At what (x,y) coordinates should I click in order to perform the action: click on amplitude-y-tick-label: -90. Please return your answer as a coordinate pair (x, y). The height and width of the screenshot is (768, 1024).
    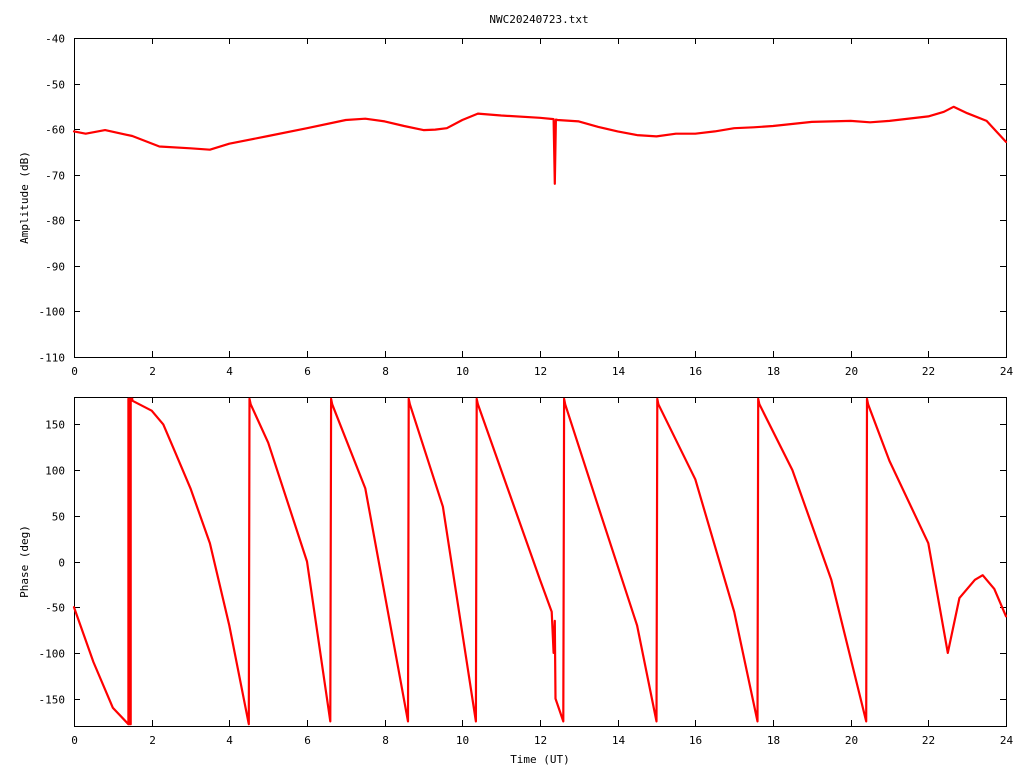
    Looking at the image, I should click on (55, 267).